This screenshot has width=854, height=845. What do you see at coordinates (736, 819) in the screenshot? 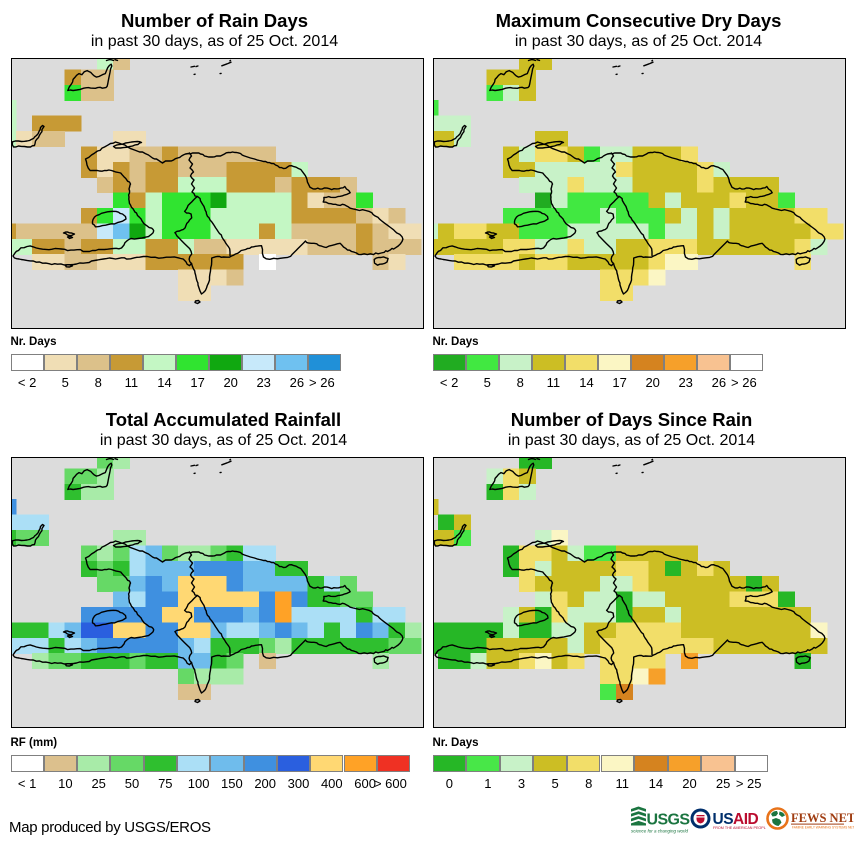
I see `svg-text: USAID` at bounding box center [736, 819].